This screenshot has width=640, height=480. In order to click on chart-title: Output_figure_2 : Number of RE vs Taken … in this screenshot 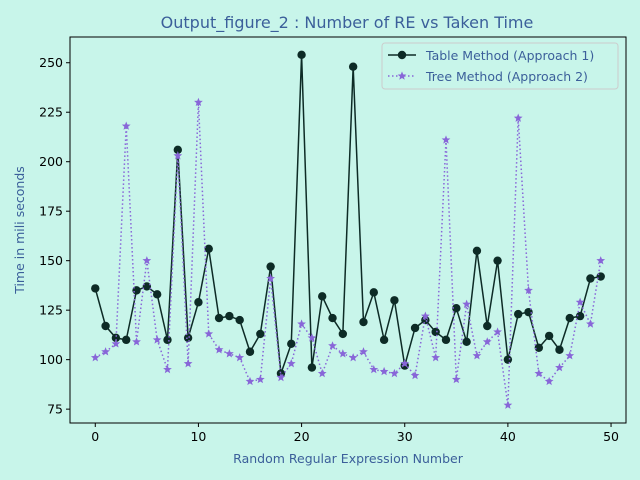, I will do `click(347, 23)`.